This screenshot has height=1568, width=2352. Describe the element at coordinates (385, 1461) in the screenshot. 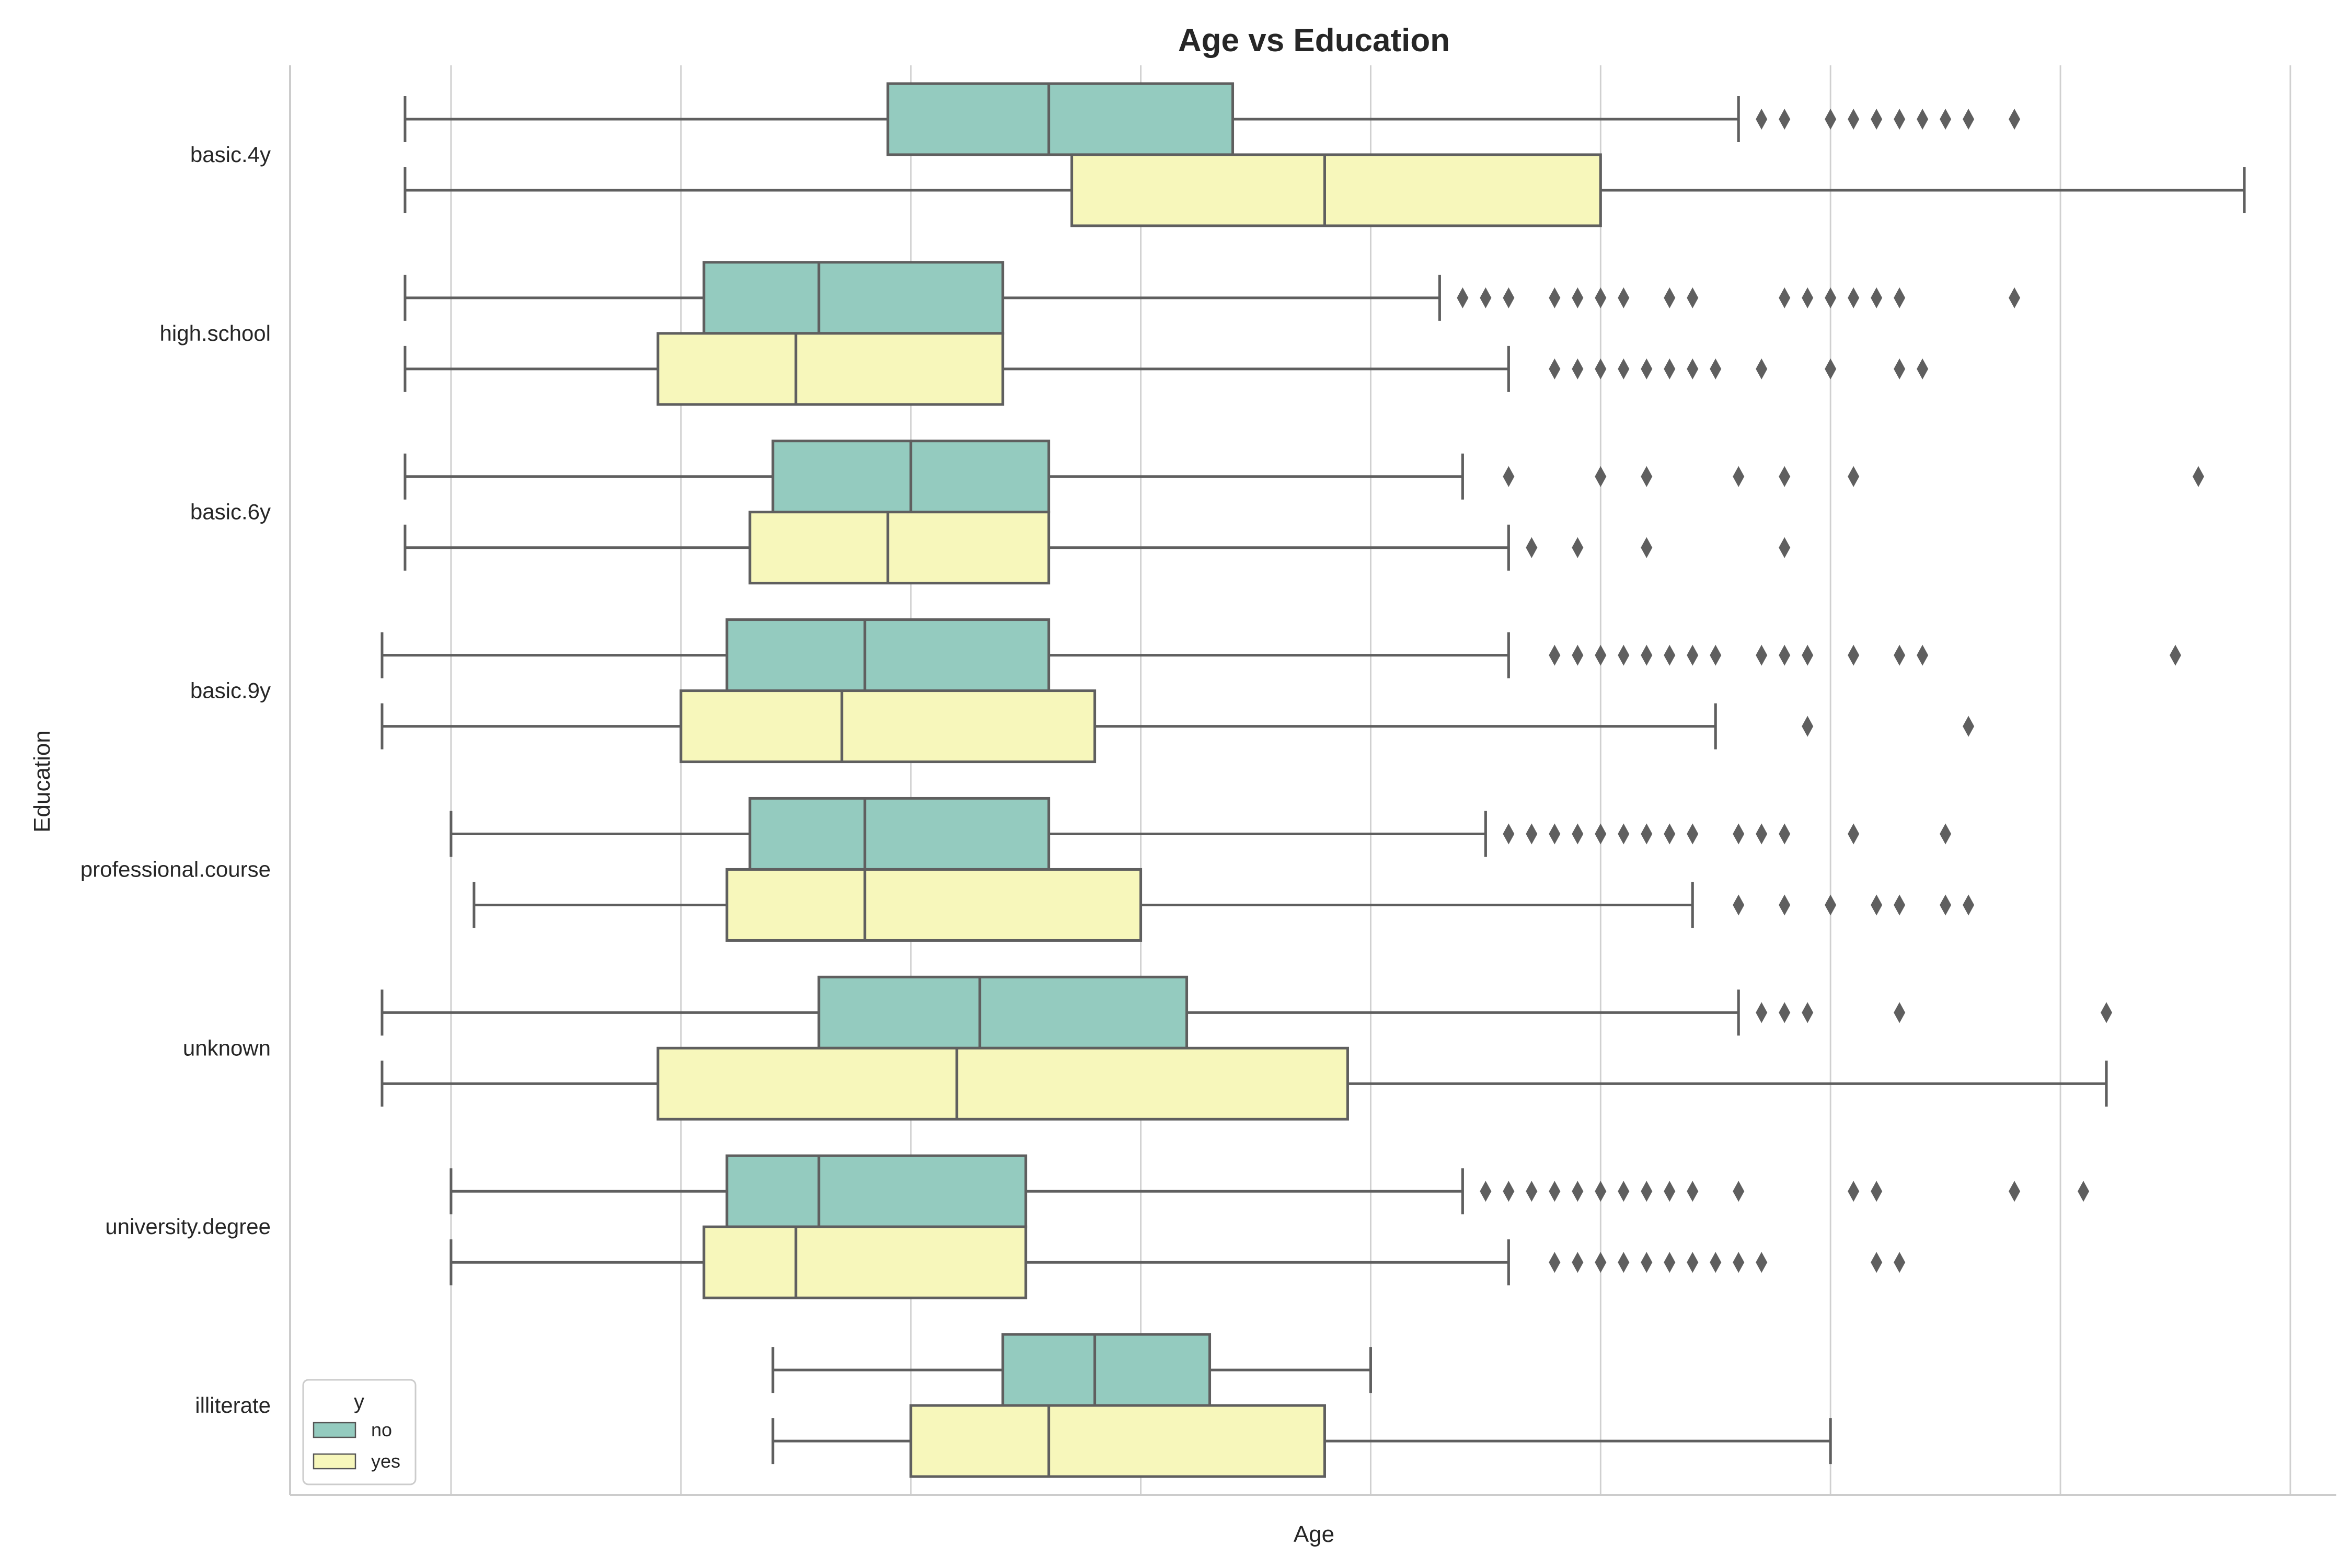

I see `legend-label-yes: yes` at that location.